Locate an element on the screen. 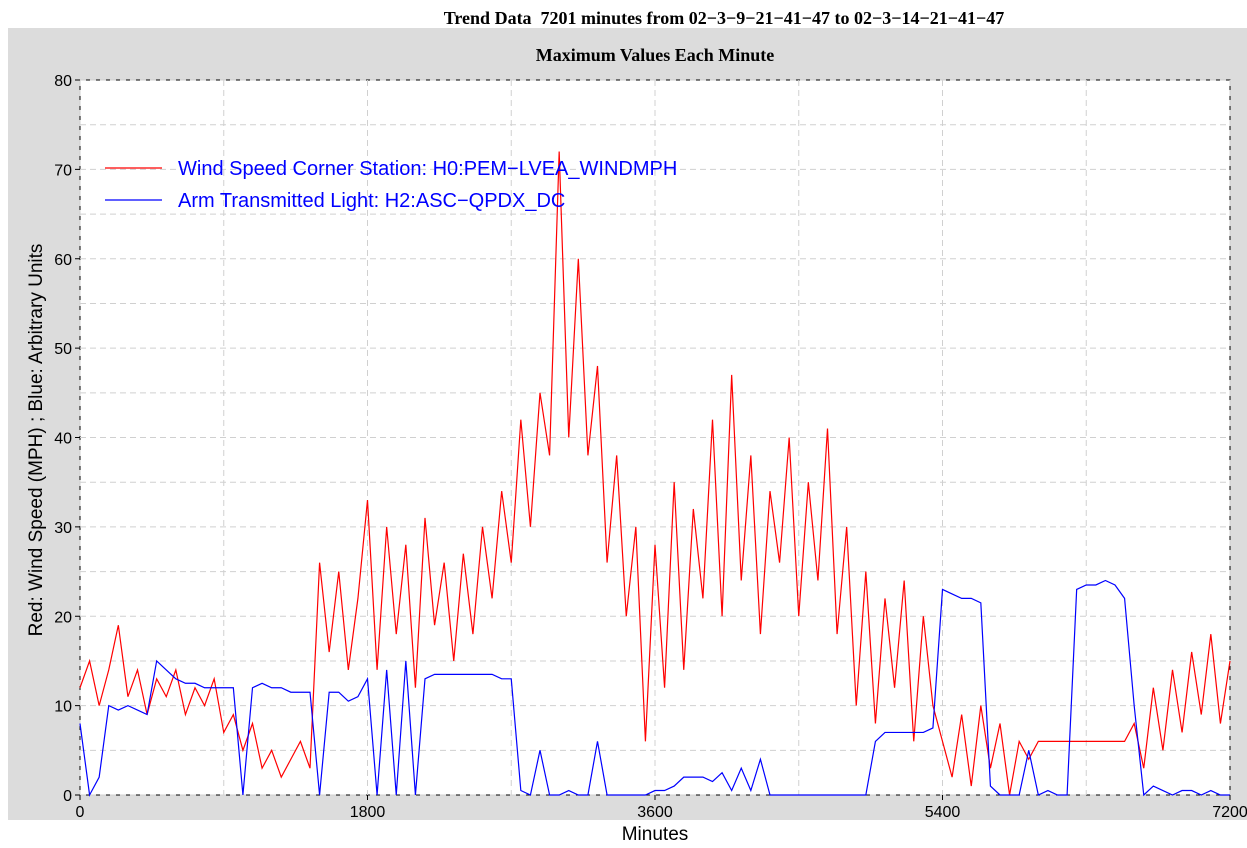 The height and width of the screenshot is (848, 1247). y-tick-label: 30 is located at coordinates (63, 528).